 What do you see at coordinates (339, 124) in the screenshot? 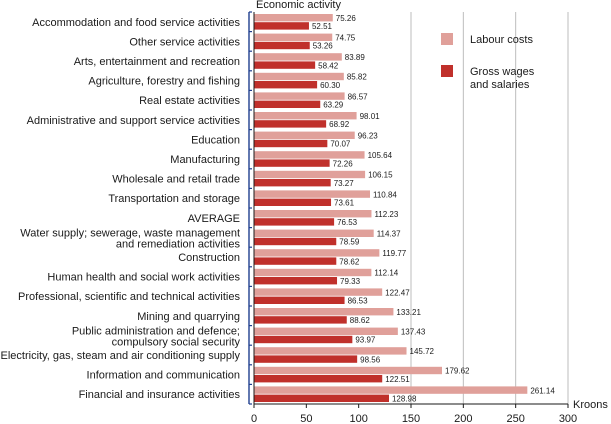
I see `value-label-gross-wages: 68.92` at bounding box center [339, 124].